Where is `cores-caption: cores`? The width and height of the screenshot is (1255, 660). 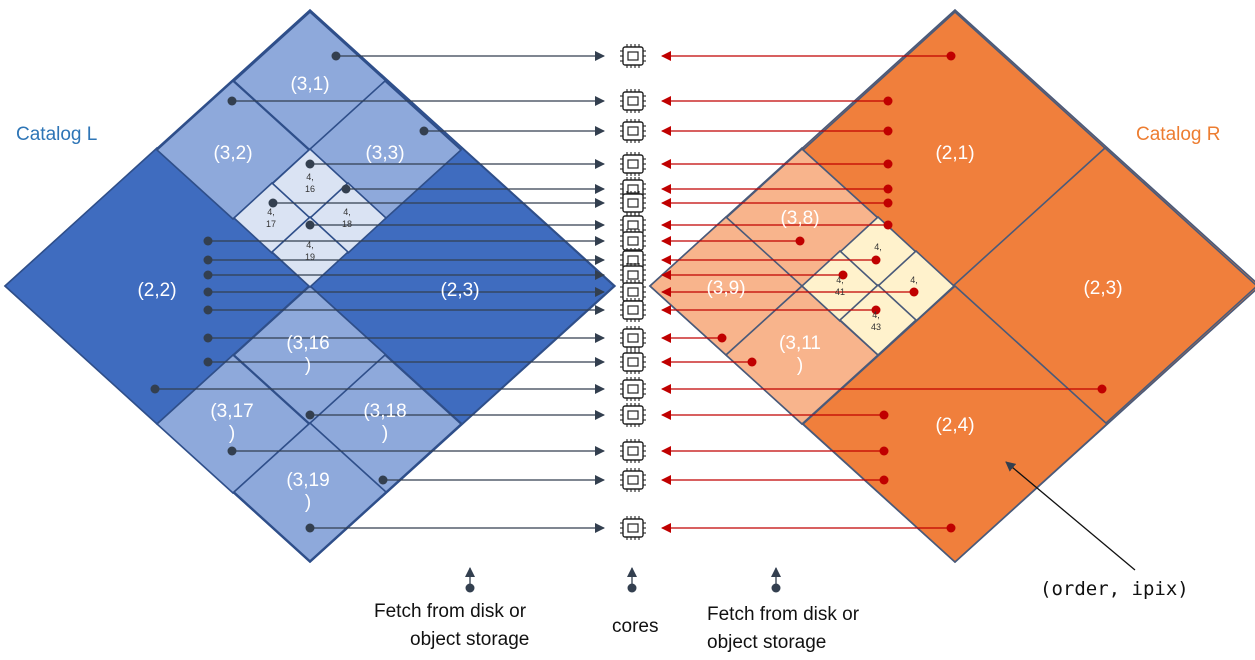
cores-caption: cores is located at coordinates (635, 626).